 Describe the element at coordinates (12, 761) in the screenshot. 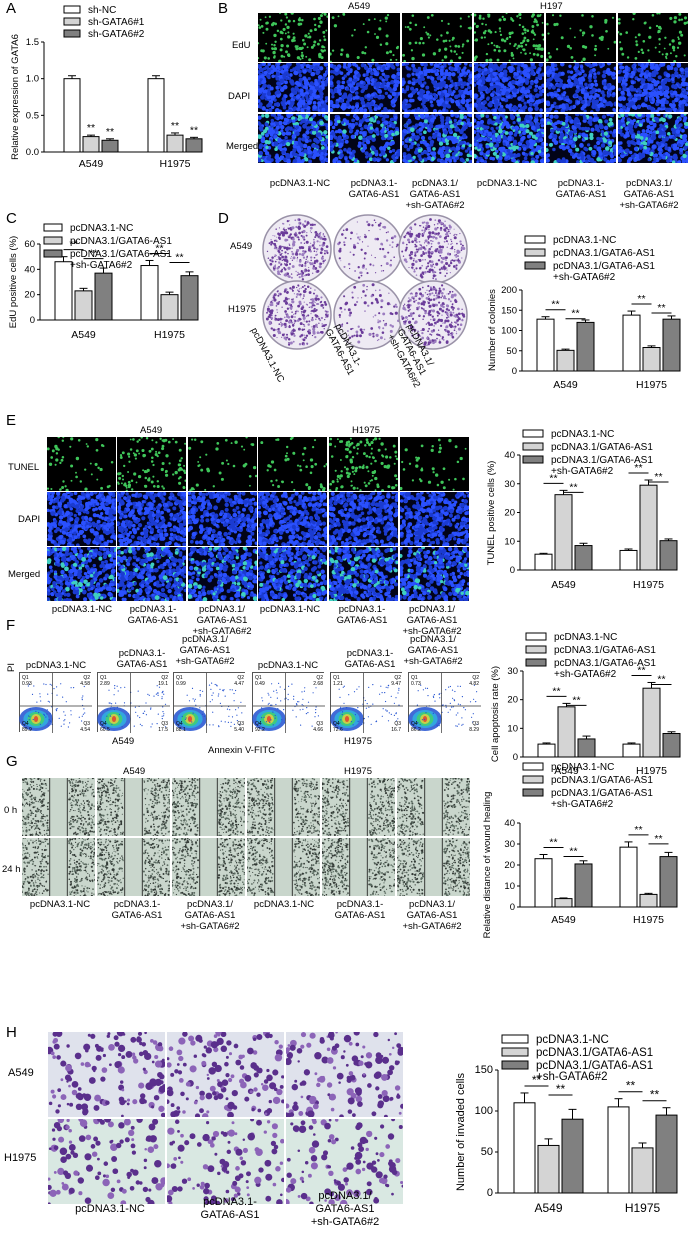

I see `panel-label-g: G` at that location.